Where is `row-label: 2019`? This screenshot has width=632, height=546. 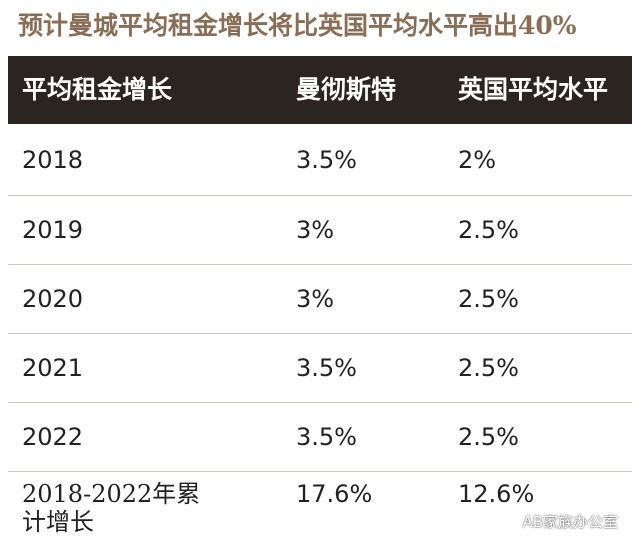
row-label: 2019 is located at coordinates (53, 230).